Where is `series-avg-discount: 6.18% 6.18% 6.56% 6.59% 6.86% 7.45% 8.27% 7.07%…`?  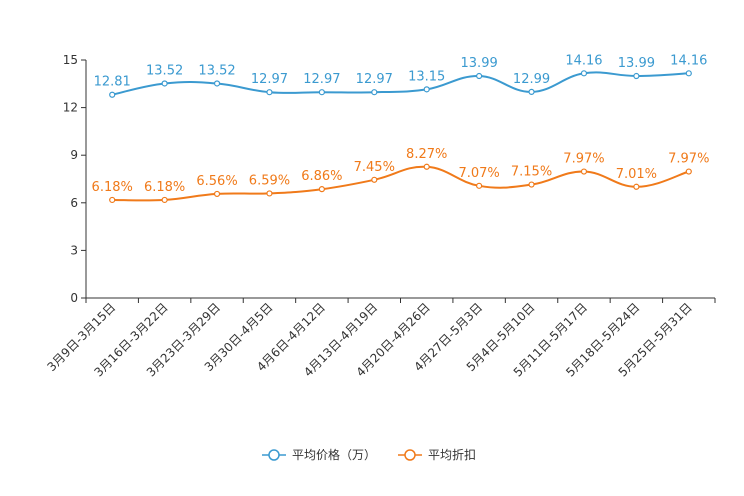
series-avg-discount: 6.18% 6.18% 6.56% 6.59% 6.86% 7.45% 8.27% 7.07%… is located at coordinates (400, 175).